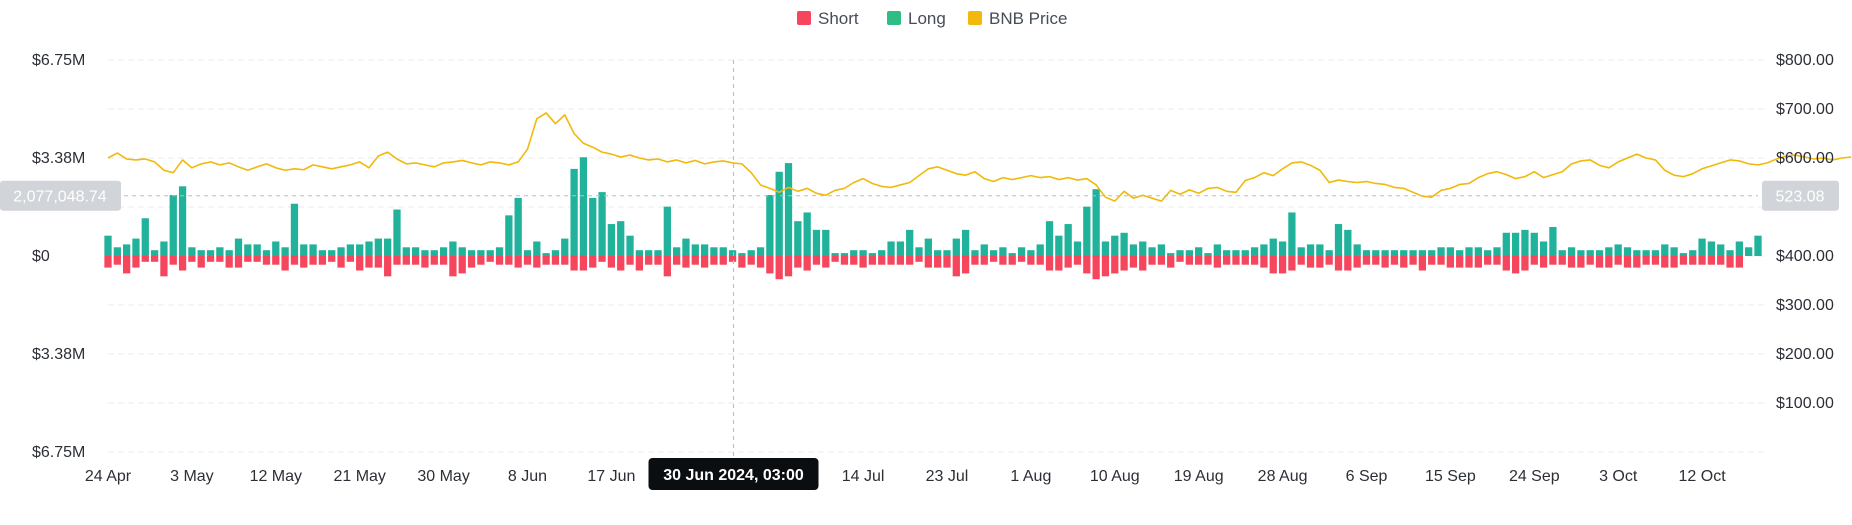  What do you see at coordinates (108, 476) in the screenshot?
I see `x-tick-label: 24 Apr` at bounding box center [108, 476].